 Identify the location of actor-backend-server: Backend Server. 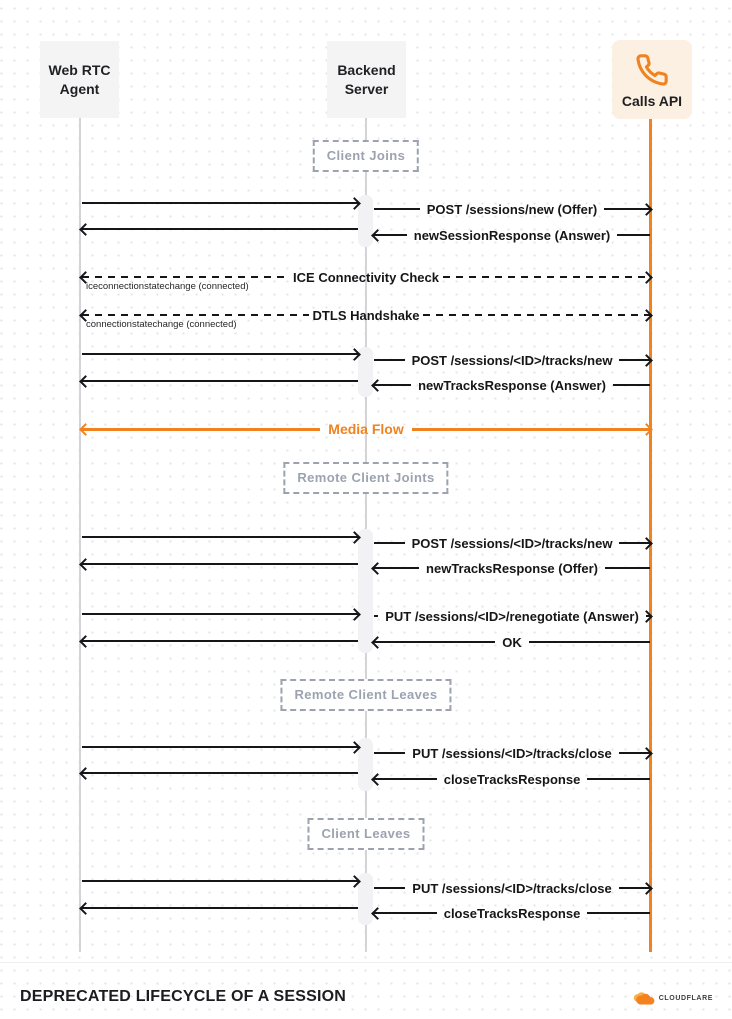
(366, 79).